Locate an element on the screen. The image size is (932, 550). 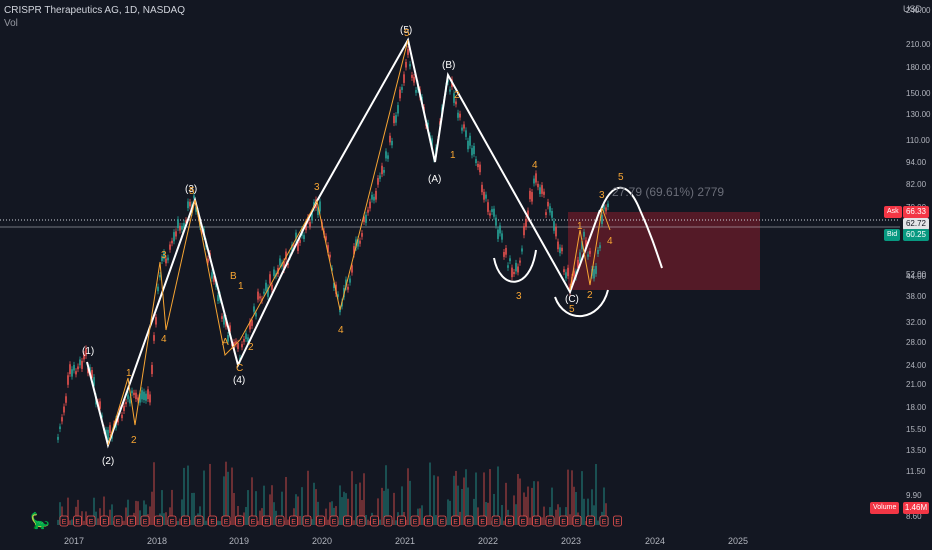
price-tick-label: 110.00 is located at coordinates (918, 140).